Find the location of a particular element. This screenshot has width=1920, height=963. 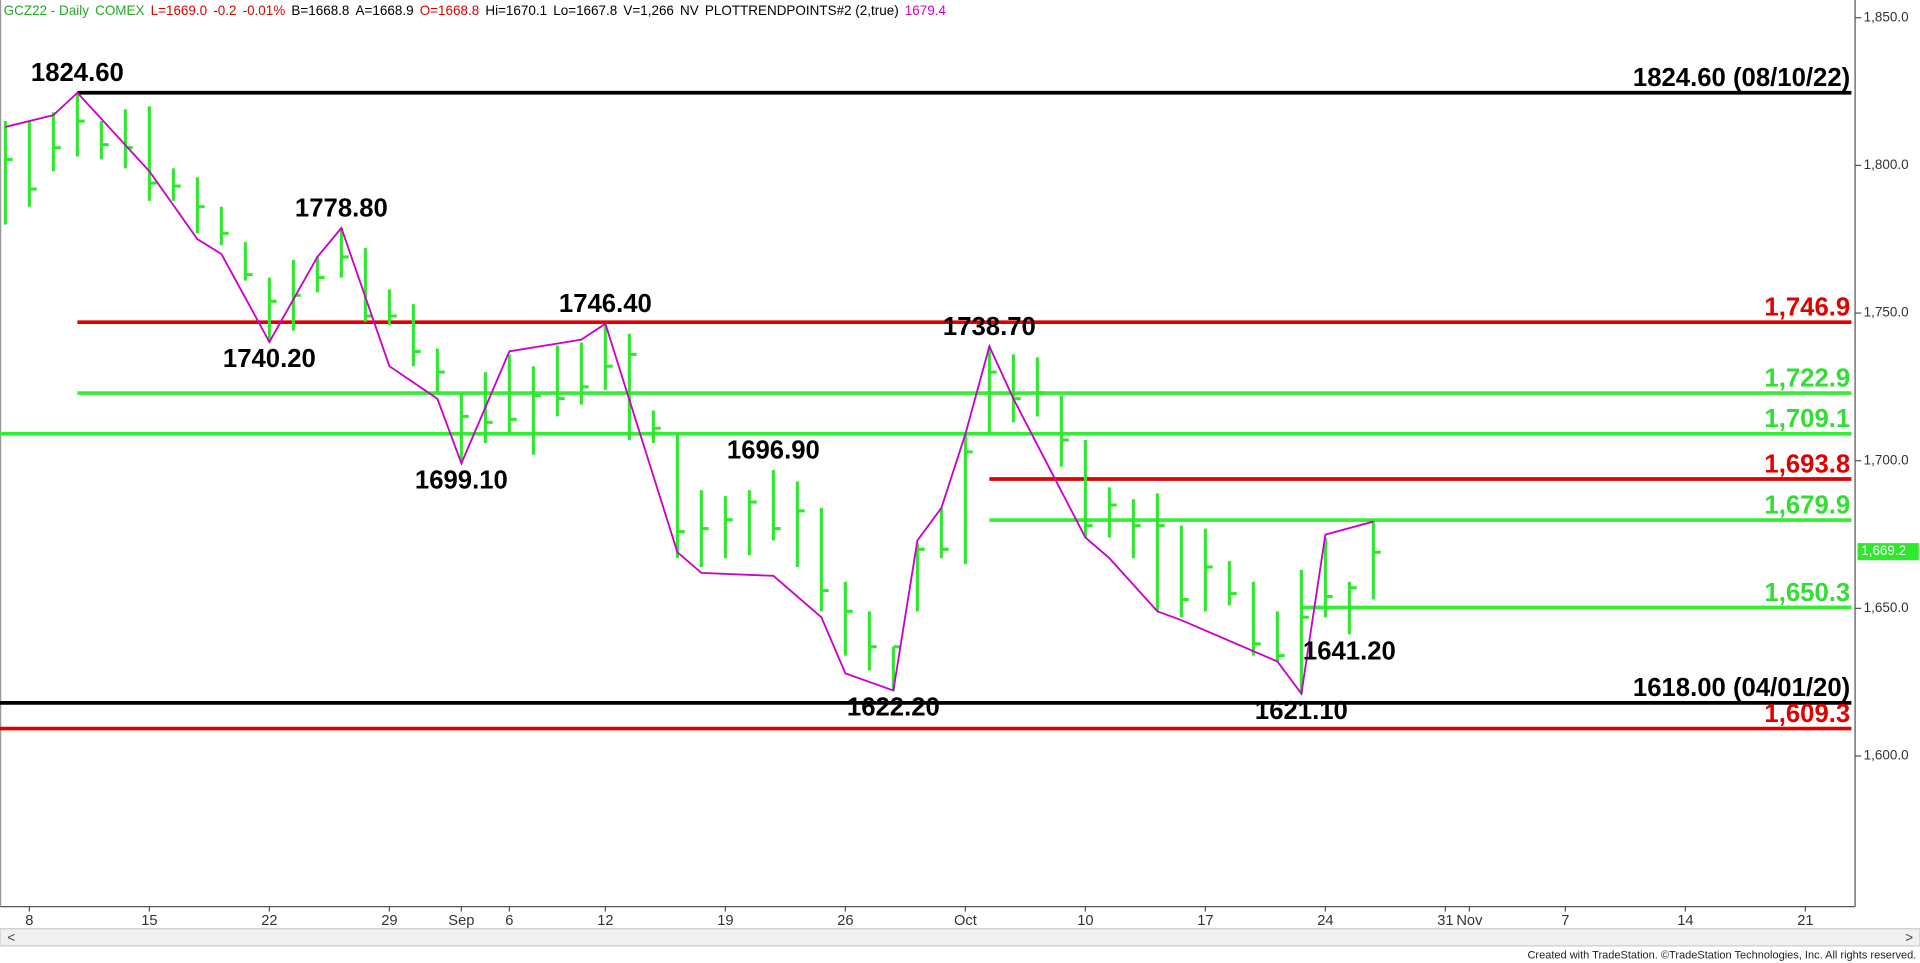

x-tick-label: 24 is located at coordinates (1325, 921).